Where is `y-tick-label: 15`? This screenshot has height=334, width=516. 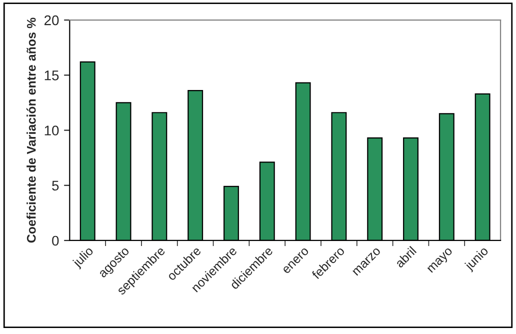 y-tick-label: 15 is located at coordinates (51, 75).